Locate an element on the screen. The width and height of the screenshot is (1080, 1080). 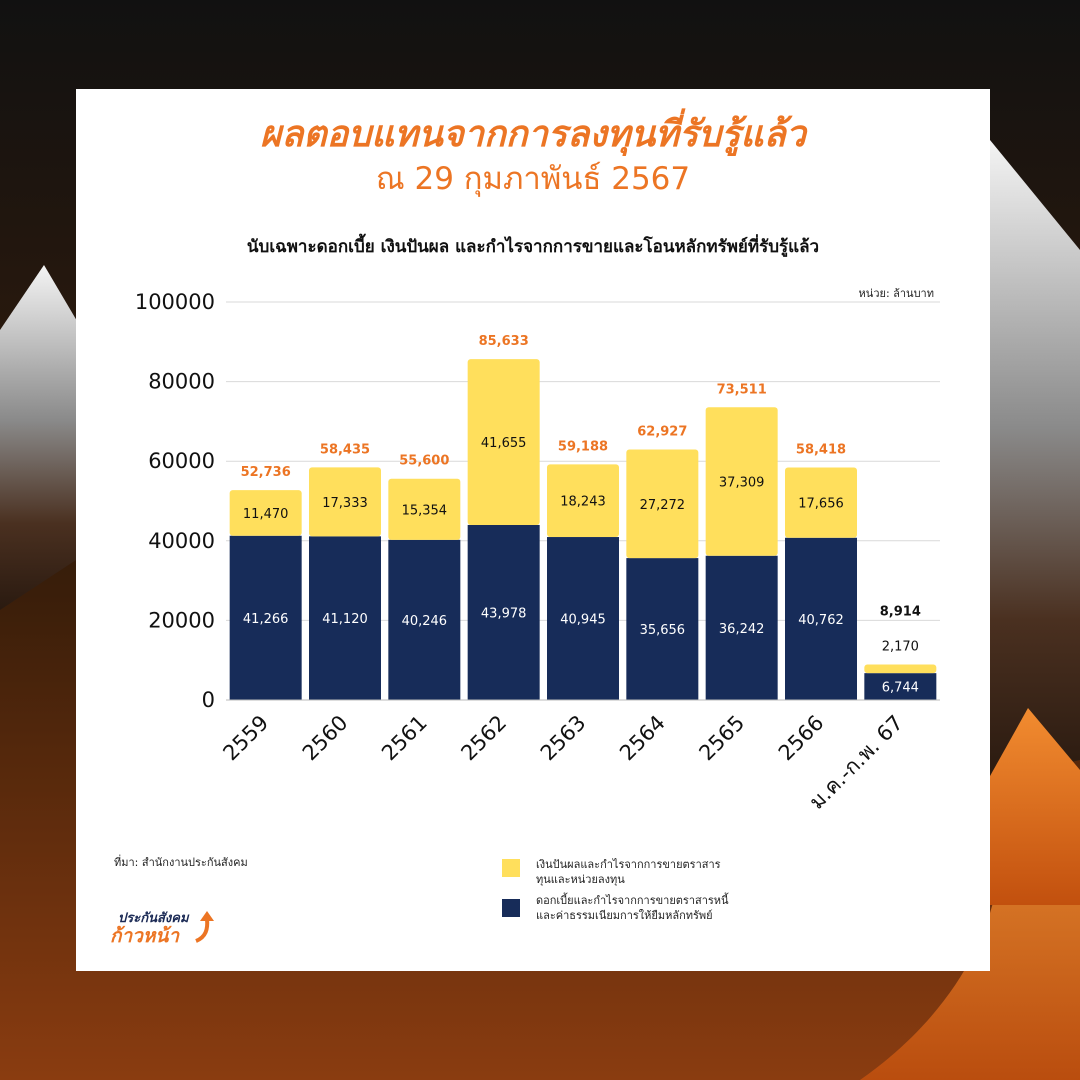
arrow-up-icon is located at coordinates (204, 927).